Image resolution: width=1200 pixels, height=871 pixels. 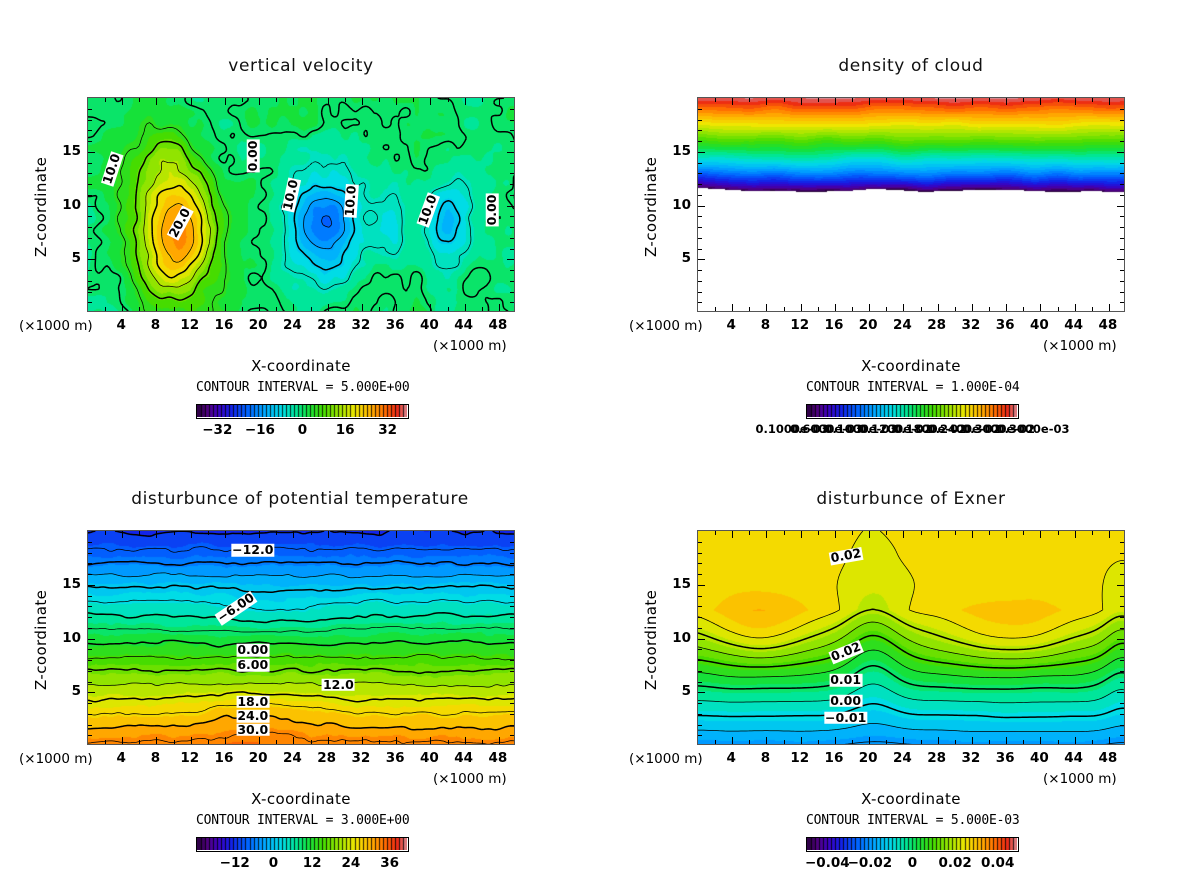 I want to click on contour-interval-label: CONTOUR INTERVAL = 3.000E+00, so click(x=303, y=820).